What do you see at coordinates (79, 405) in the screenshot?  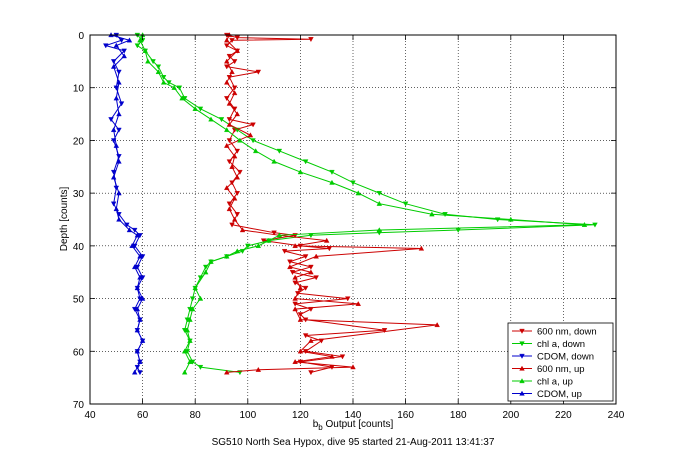 I see `y-tick-label: 70` at bounding box center [79, 405].